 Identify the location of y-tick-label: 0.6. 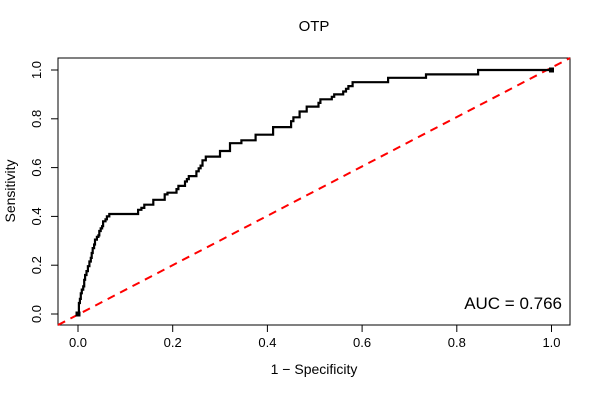
(36, 168).